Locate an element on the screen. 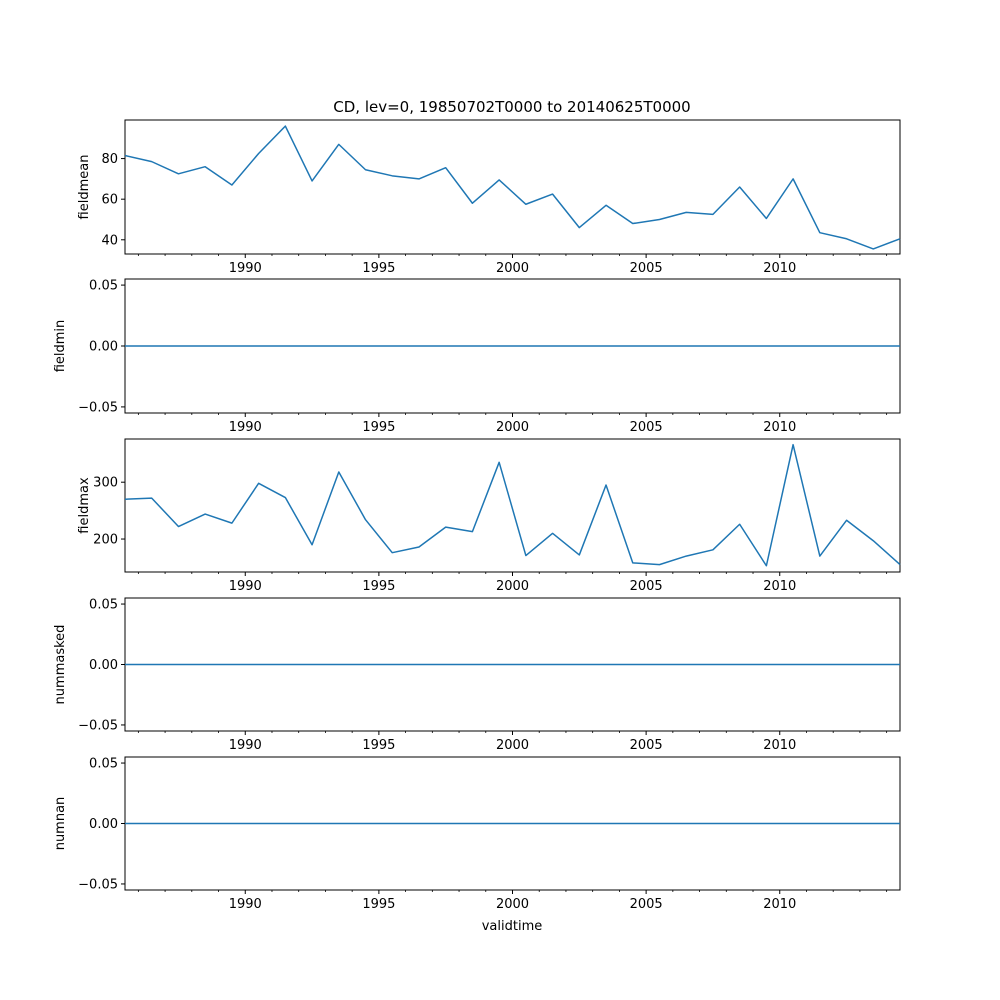 The height and width of the screenshot is (1000, 1000). subplot-numnan: 1990 1995 2000 2005 2010 −0.05 0.00 0.05 numnan is located at coordinates (477, 834).